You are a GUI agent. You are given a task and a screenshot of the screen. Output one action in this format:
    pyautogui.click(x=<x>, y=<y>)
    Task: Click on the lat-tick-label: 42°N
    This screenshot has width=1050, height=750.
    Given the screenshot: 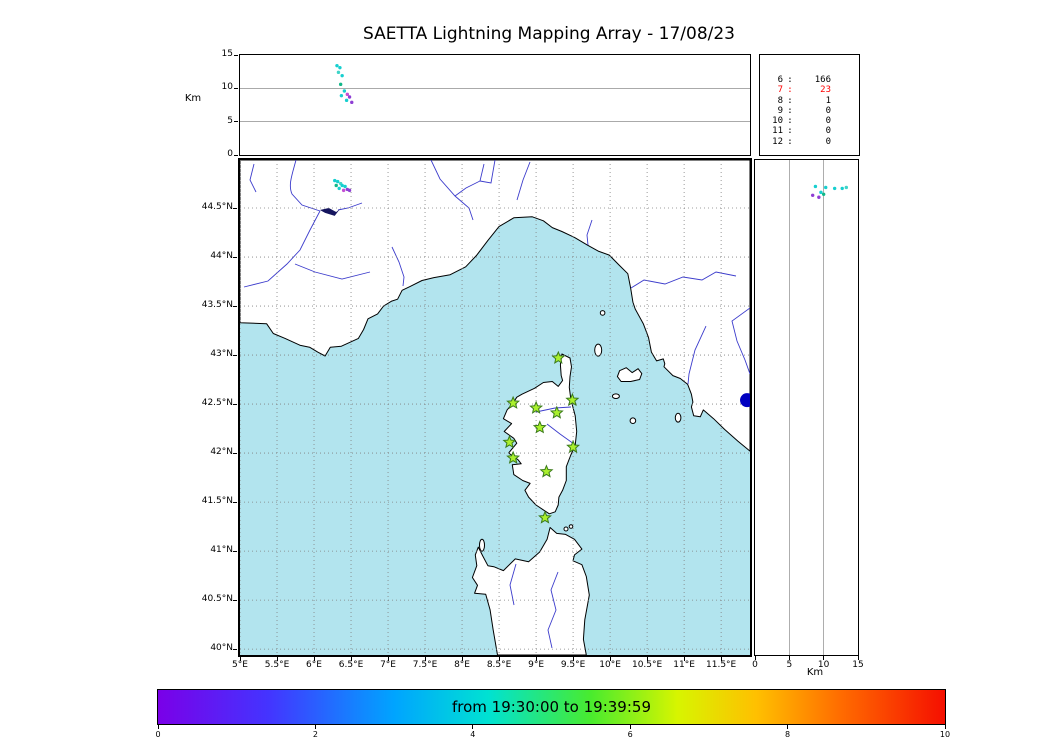 What is the action you would take?
    pyautogui.click(x=221, y=452)
    